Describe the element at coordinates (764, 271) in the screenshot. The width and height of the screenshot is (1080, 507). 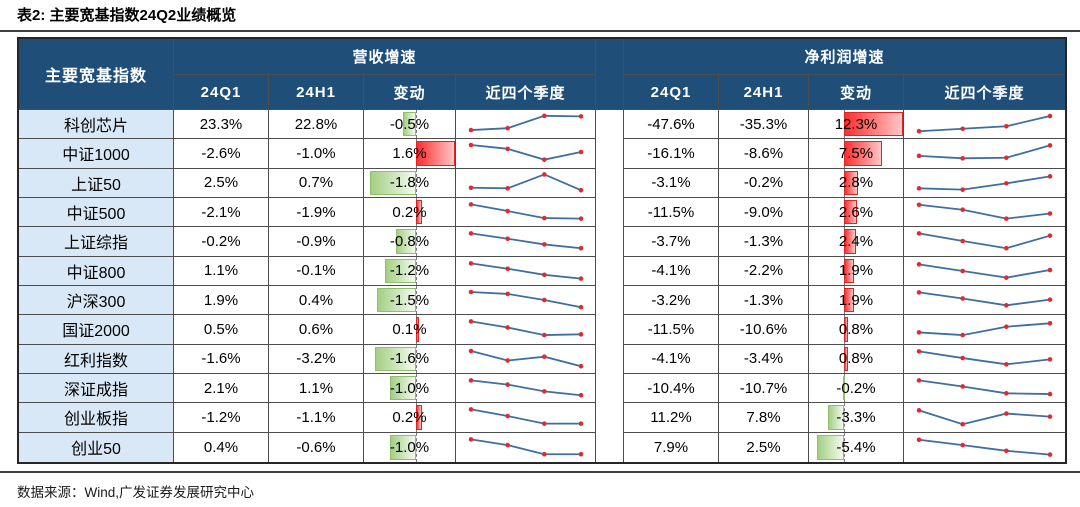
I see `value-cell: -2.2%` at that location.